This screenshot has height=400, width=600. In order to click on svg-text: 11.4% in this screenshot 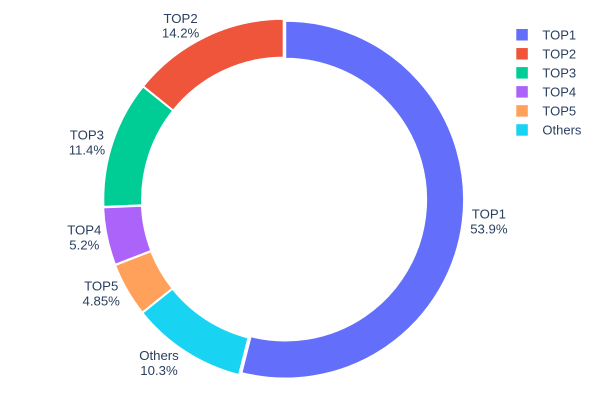, I will do `click(87, 150)`.